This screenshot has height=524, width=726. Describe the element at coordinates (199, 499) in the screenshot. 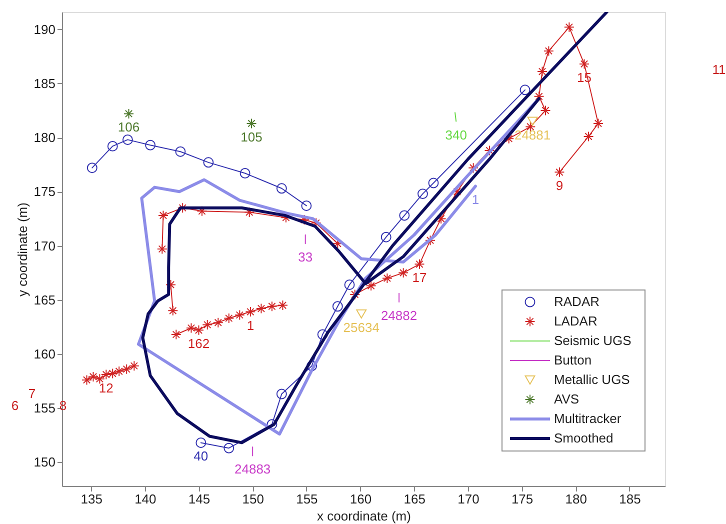

I see `x-tick-label: 145` at that location.